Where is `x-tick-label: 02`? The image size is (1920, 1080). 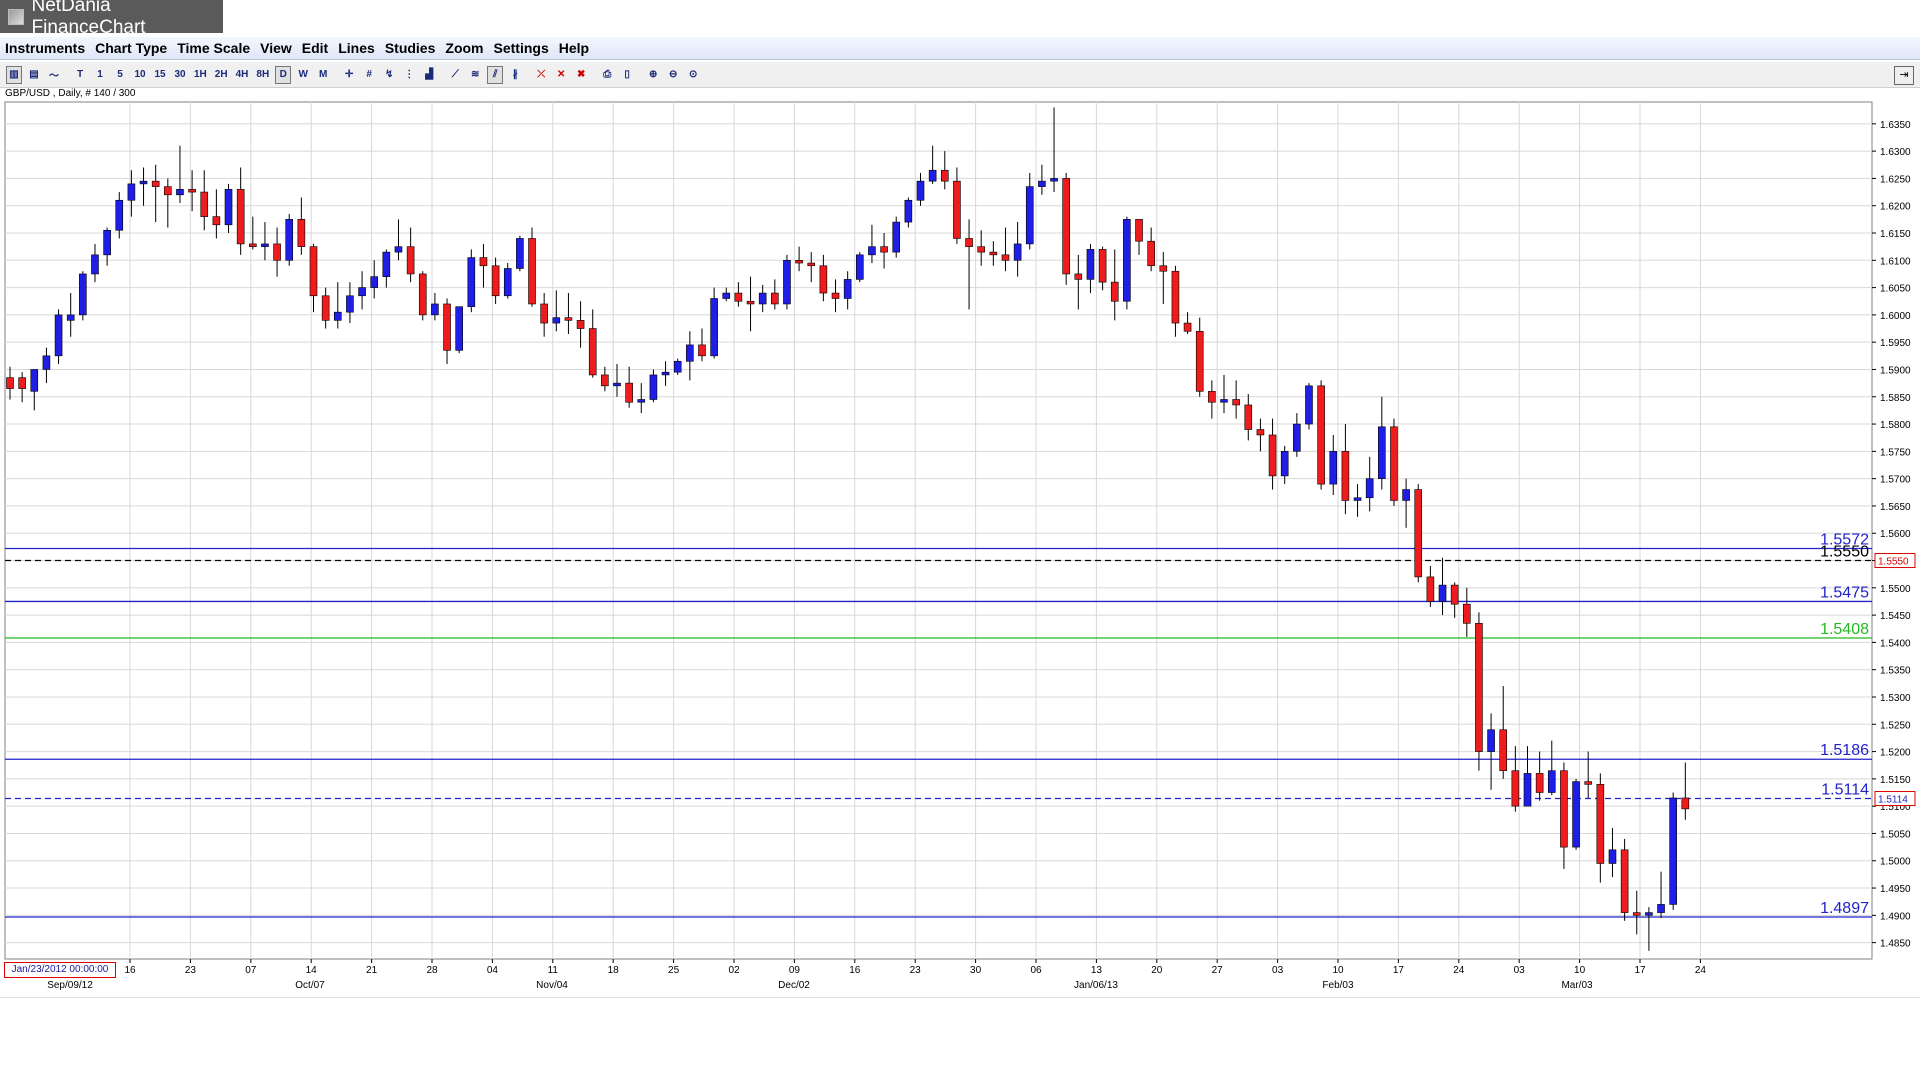
x-tick-label: 02 is located at coordinates (734, 970).